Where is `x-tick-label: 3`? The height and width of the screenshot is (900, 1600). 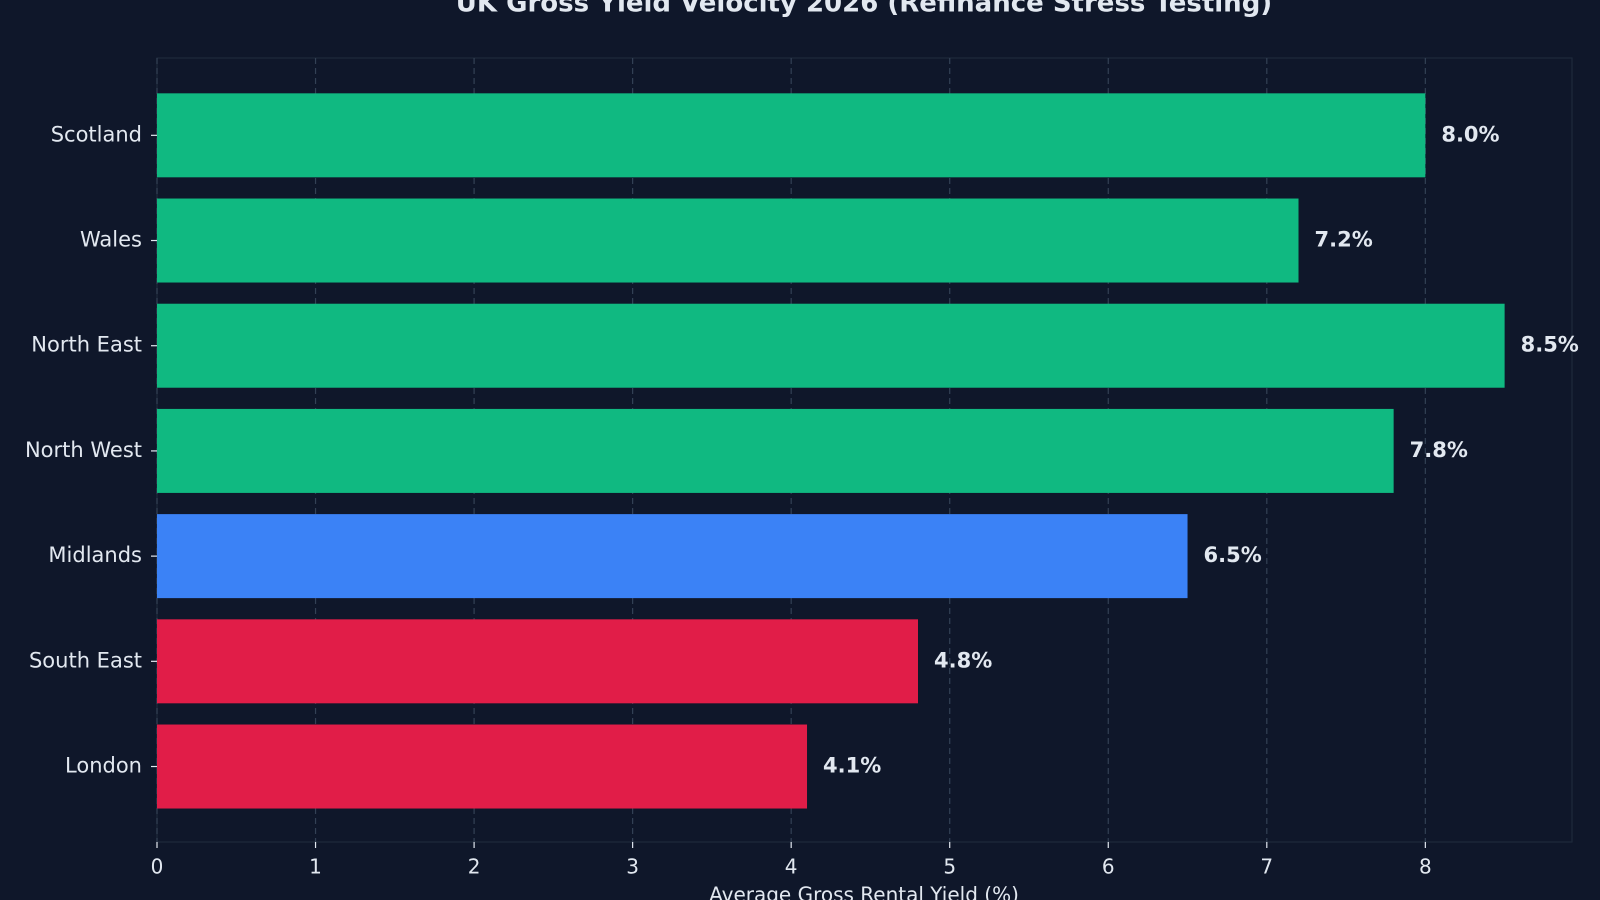 x-tick-label: 3 is located at coordinates (632, 867).